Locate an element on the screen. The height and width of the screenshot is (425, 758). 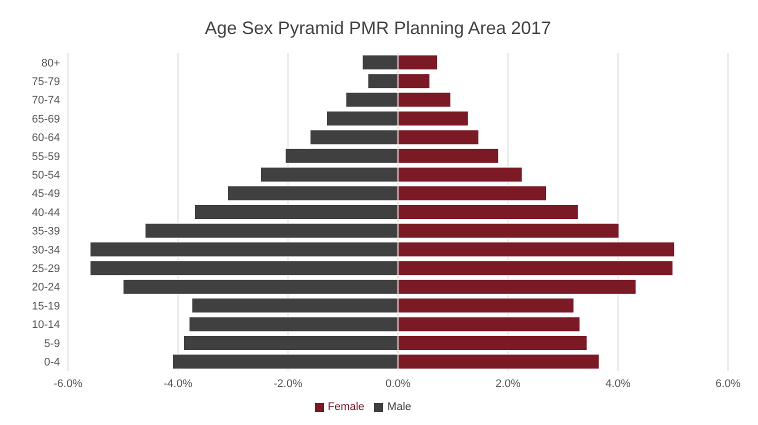
legend-label: Female is located at coordinates (346, 407).